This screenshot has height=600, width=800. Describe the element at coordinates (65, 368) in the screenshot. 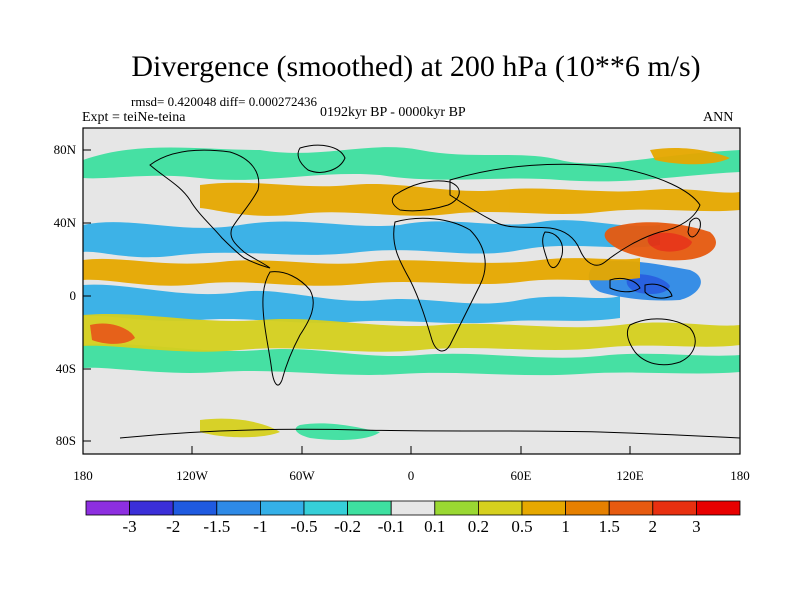

I see `lat-label-40s: 40S` at that location.